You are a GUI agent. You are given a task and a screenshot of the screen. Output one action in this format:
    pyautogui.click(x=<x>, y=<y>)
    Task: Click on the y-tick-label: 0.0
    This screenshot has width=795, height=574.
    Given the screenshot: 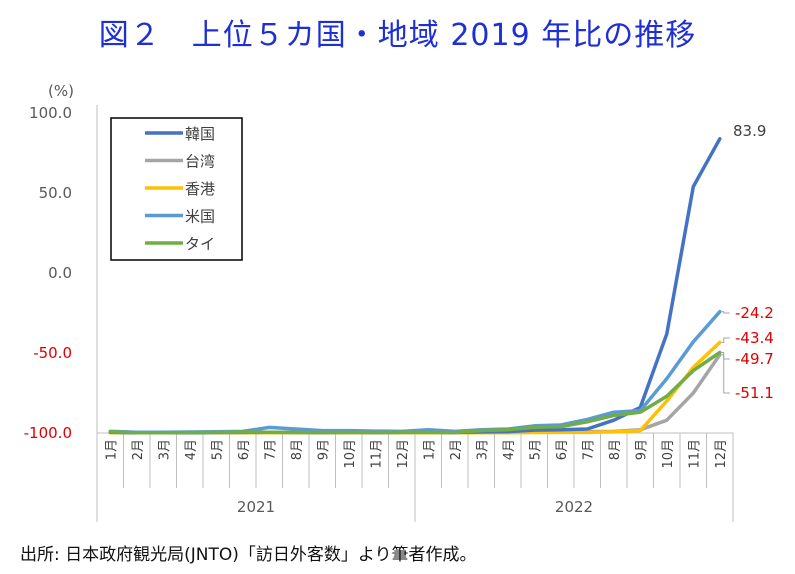 What is the action you would take?
    pyautogui.click(x=60, y=273)
    